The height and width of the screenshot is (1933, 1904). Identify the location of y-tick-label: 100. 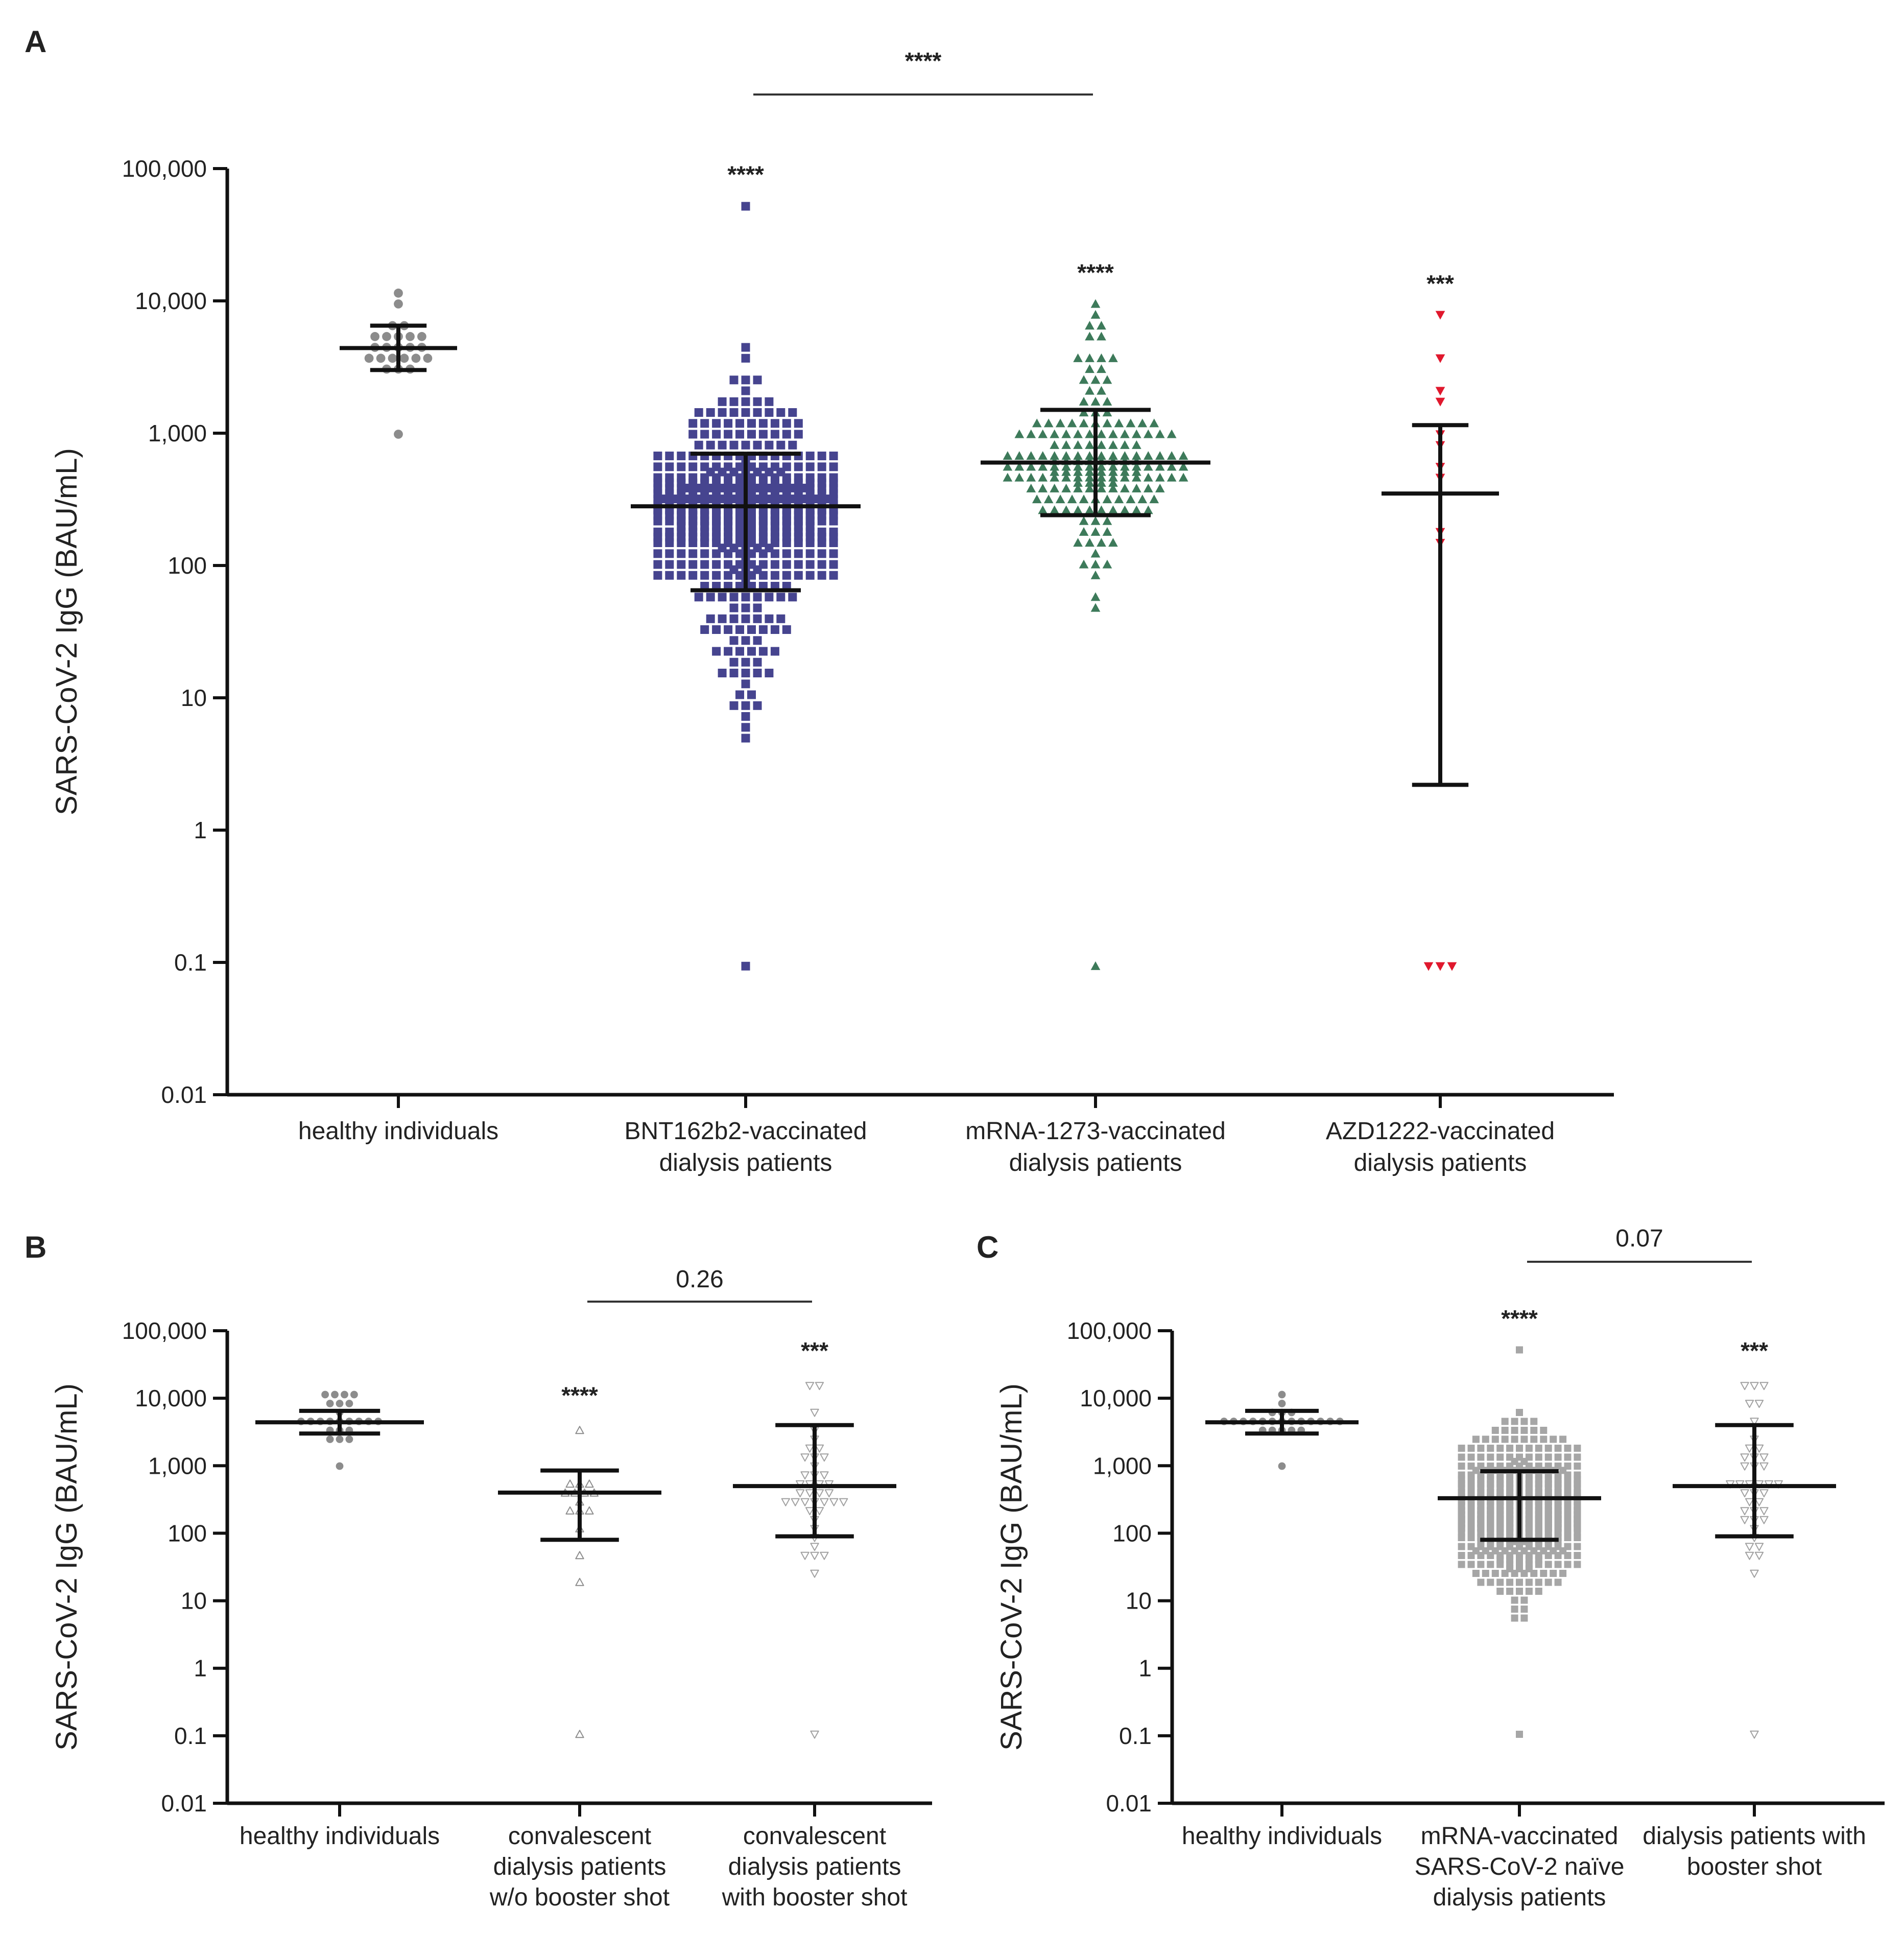
(187, 565).